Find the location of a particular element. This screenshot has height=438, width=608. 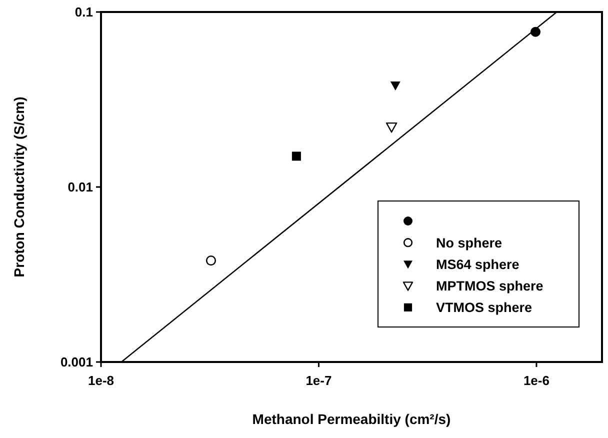

x-tick-label: 1e-6 is located at coordinates (536, 380).